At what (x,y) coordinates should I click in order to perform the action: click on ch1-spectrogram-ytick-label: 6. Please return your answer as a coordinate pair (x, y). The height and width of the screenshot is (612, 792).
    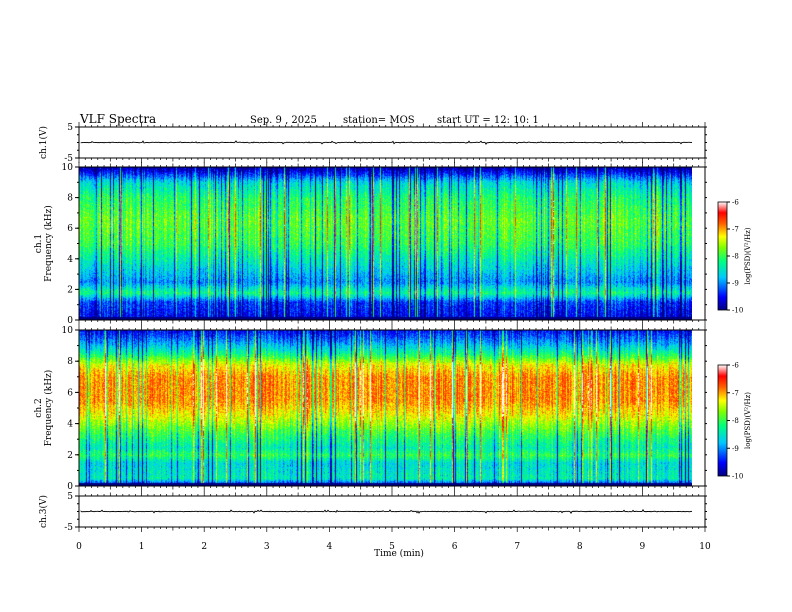
    Looking at the image, I should click on (70, 229).